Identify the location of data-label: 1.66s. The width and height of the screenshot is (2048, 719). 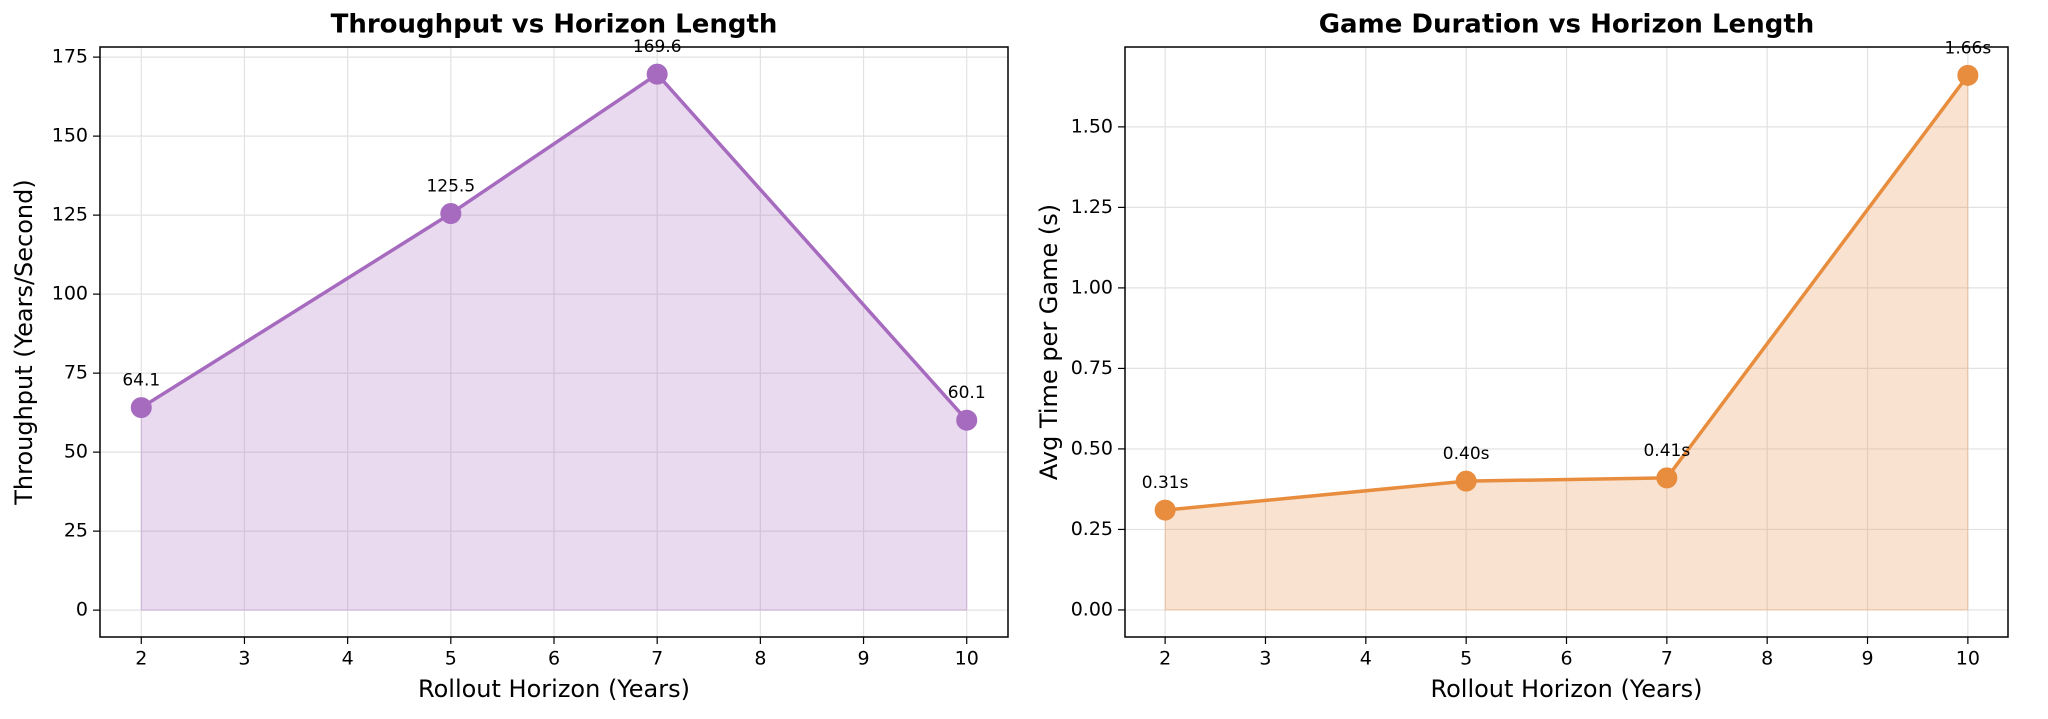
(1968, 48).